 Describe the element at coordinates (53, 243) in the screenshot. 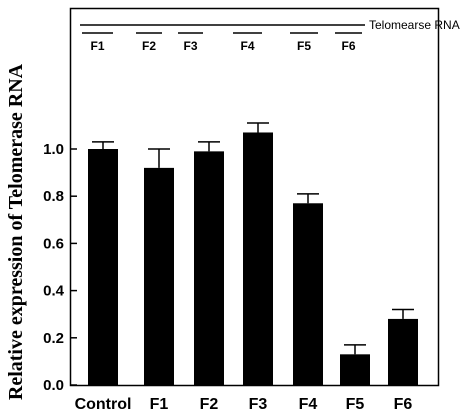

I see `y-tick-label: 0.6` at that location.